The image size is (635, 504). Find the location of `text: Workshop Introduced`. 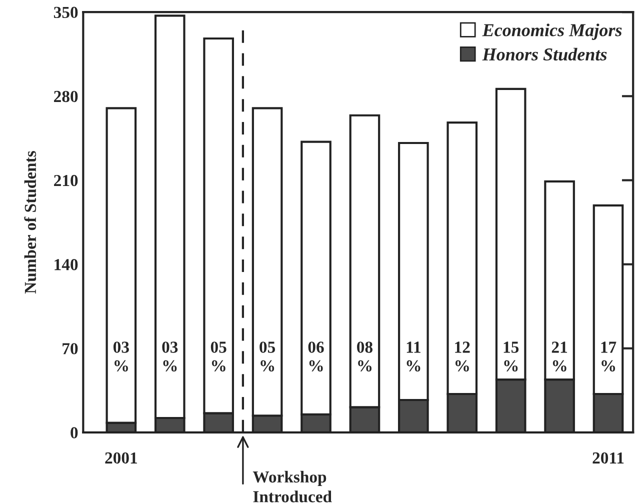

text: Workshop Introduced is located at coordinates (292, 486).